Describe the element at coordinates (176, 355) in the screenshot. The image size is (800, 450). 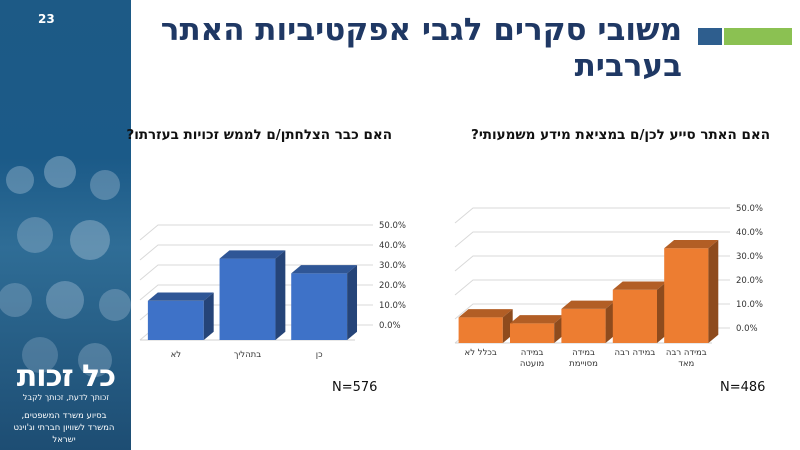
I see `x-category-label: לא` at that location.